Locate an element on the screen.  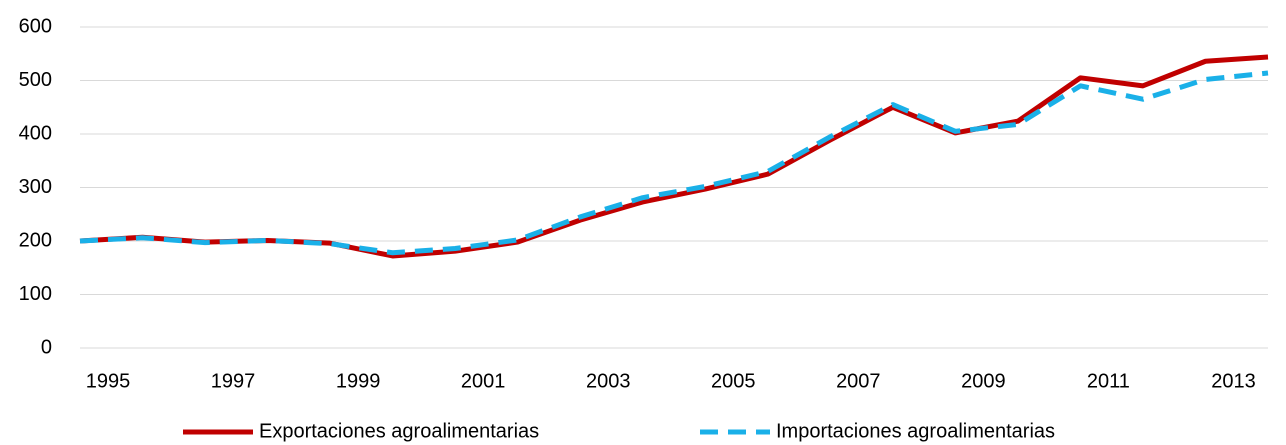
y-tick-label: 400 is located at coordinates (35, 133).